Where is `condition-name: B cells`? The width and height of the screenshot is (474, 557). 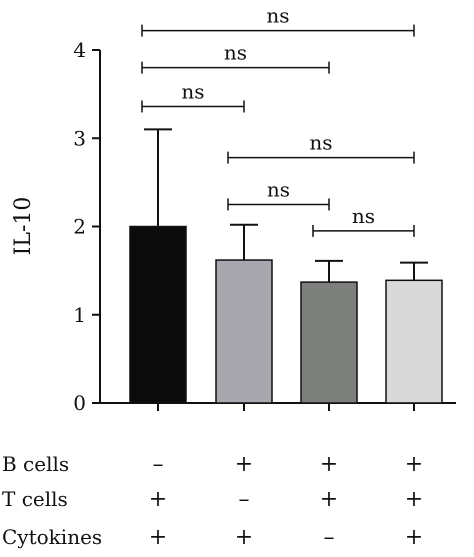
condition-name: B cells is located at coordinates (35, 464).